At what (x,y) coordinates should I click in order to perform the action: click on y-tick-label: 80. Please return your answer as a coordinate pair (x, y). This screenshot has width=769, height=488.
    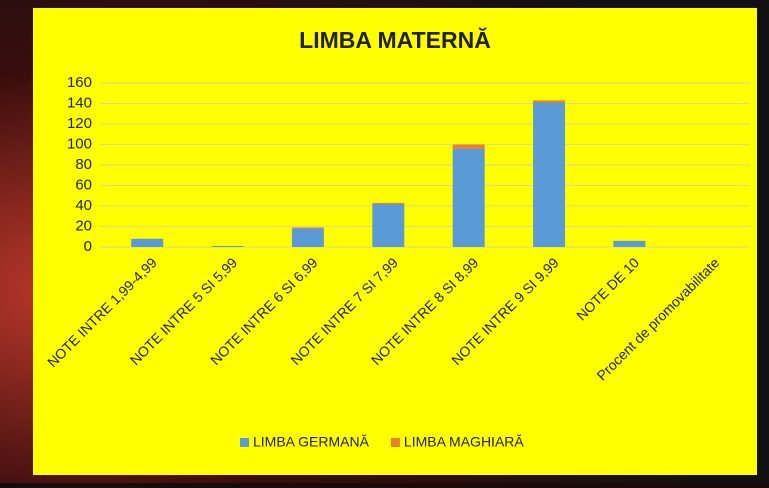
    Looking at the image, I should click on (83, 164).